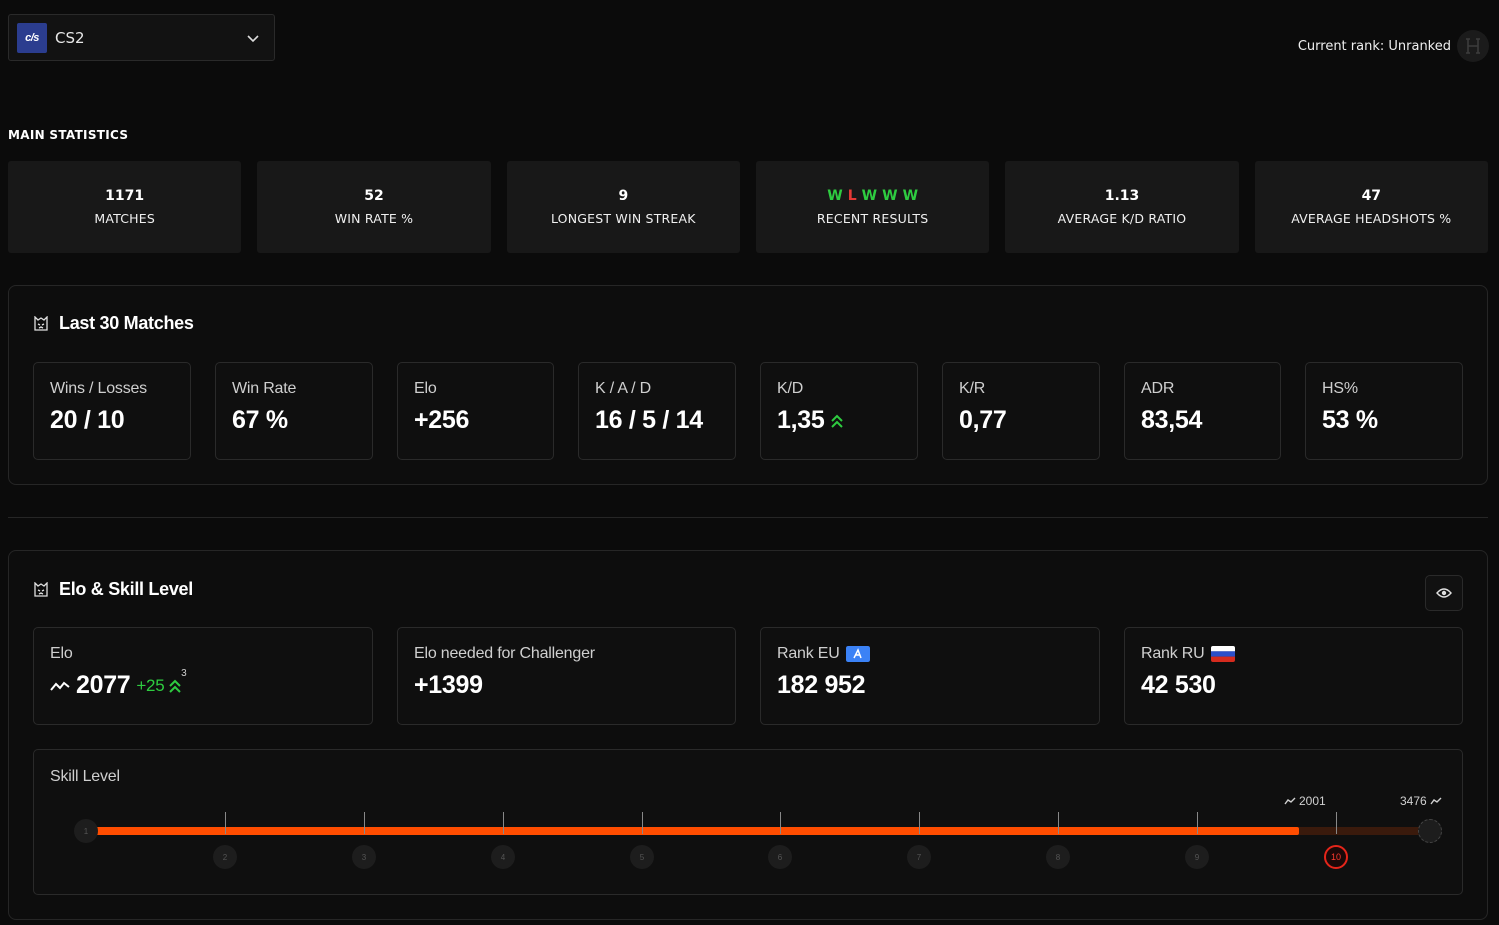 The image size is (1499, 925). Describe the element at coordinates (852, 196) in the screenshot. I see `recent-result: L` at that location.